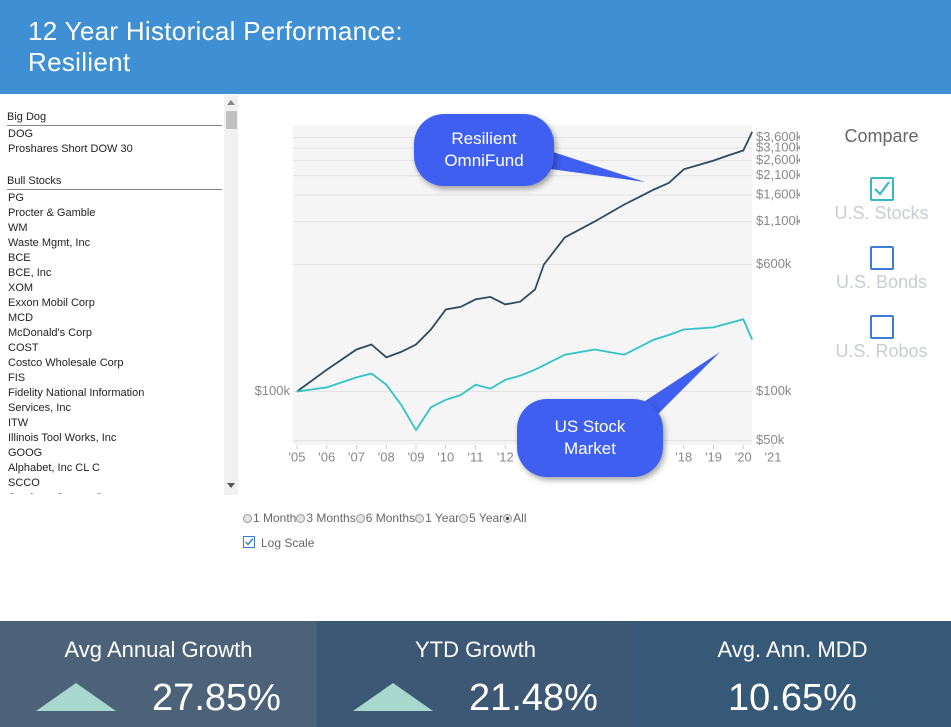 Image resolution: width=951 pixels, height=727 pixels. I want to click on stat-tile: YTD Growth 21.48%, so click(475, 674).